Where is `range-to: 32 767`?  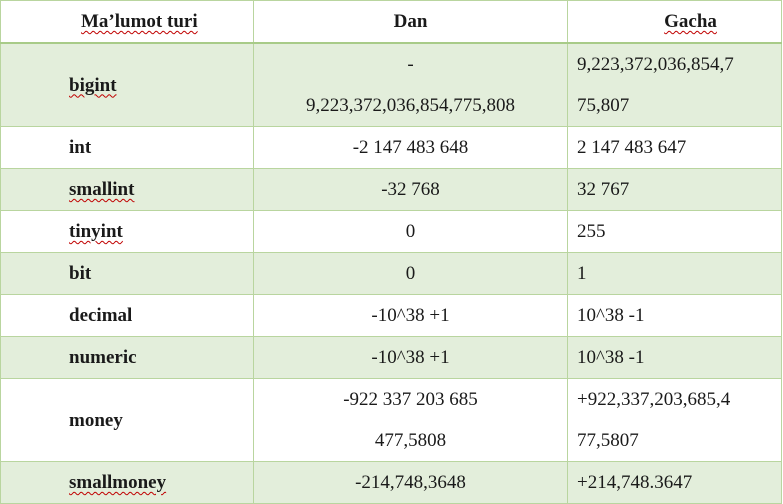
range-to: 32 767 is located at coordinates (674, 189).